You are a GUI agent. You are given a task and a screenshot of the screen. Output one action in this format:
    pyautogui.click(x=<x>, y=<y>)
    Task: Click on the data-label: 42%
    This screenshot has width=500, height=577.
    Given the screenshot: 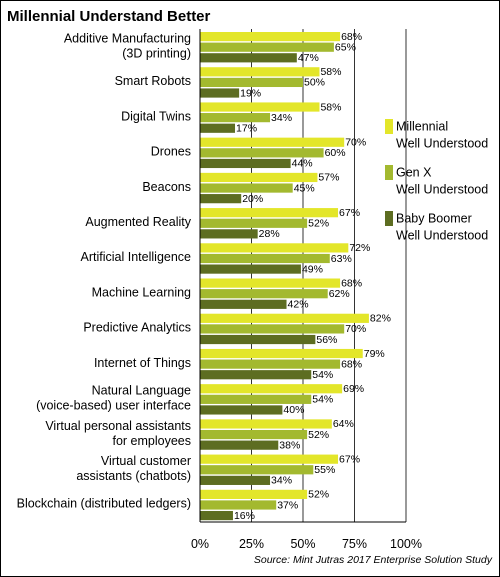 What is the action you would take?
    pyautogui.click(x=298, y=305)
    